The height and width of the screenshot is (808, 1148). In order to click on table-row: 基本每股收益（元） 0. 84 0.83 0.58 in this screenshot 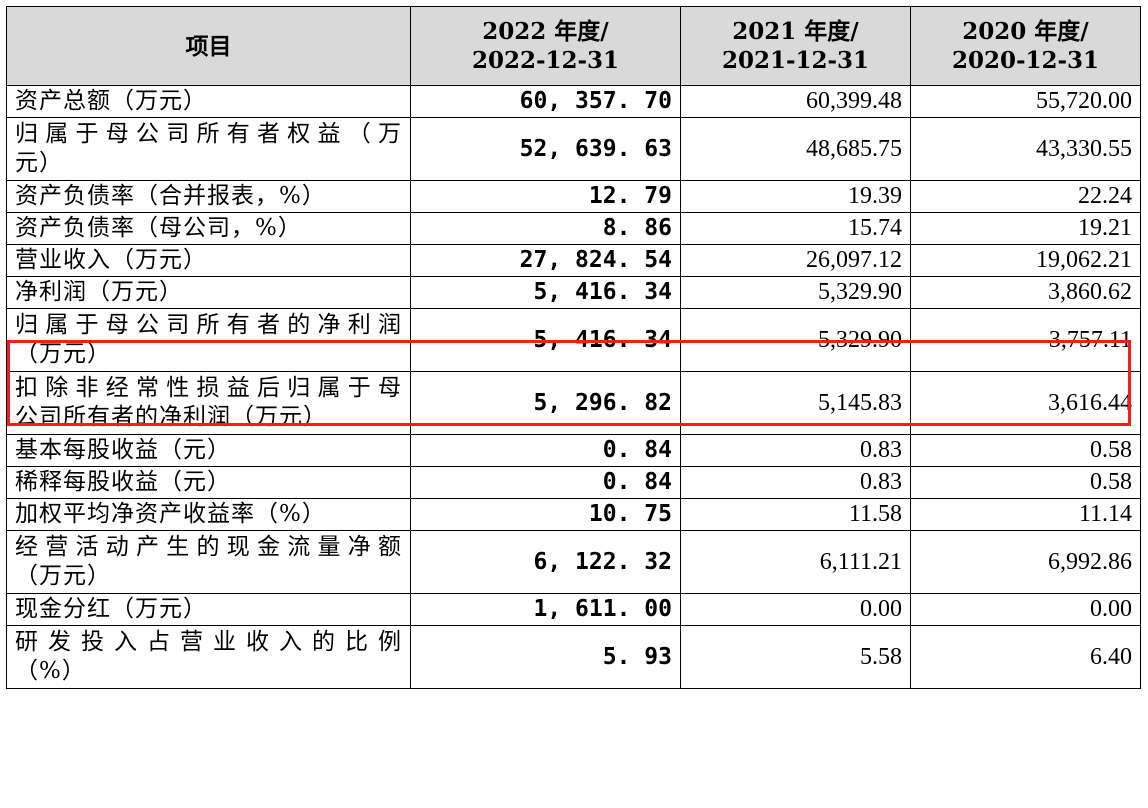, I will do `click(573, 450)`.